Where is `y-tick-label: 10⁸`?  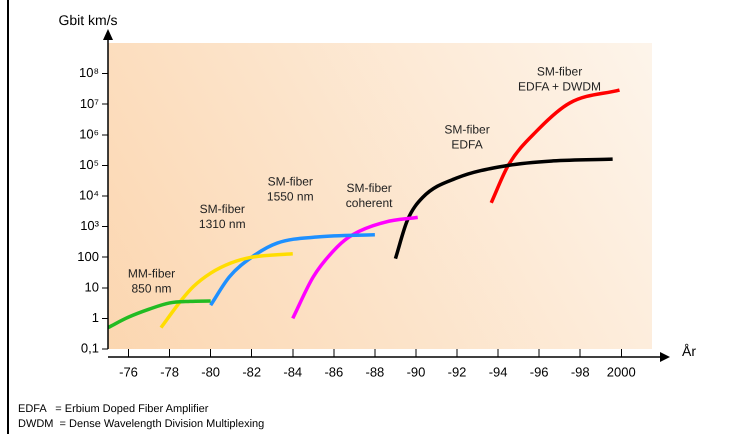
y-tick-label: 10⁸ is located at coordinates (89, 72).